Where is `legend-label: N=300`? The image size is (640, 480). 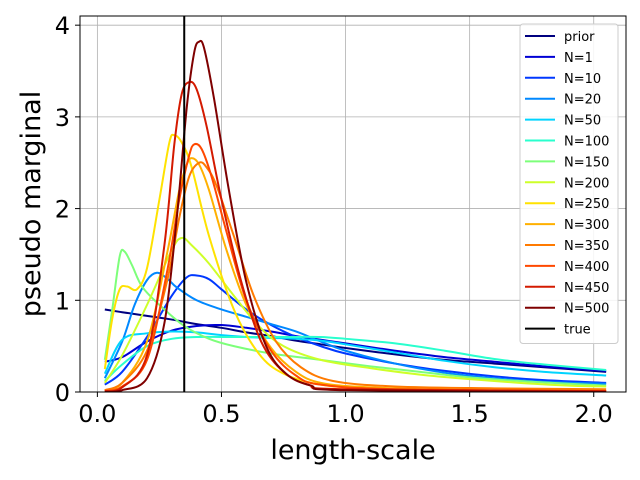
legend-label: N=300 is located at coordinates (586, 225).